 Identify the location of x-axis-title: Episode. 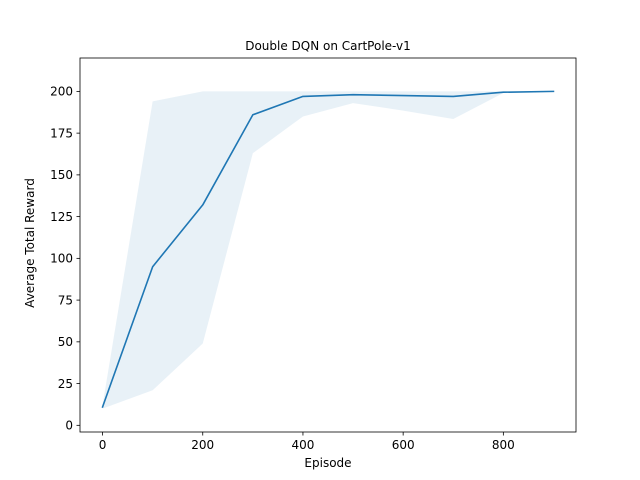
(327, 463).